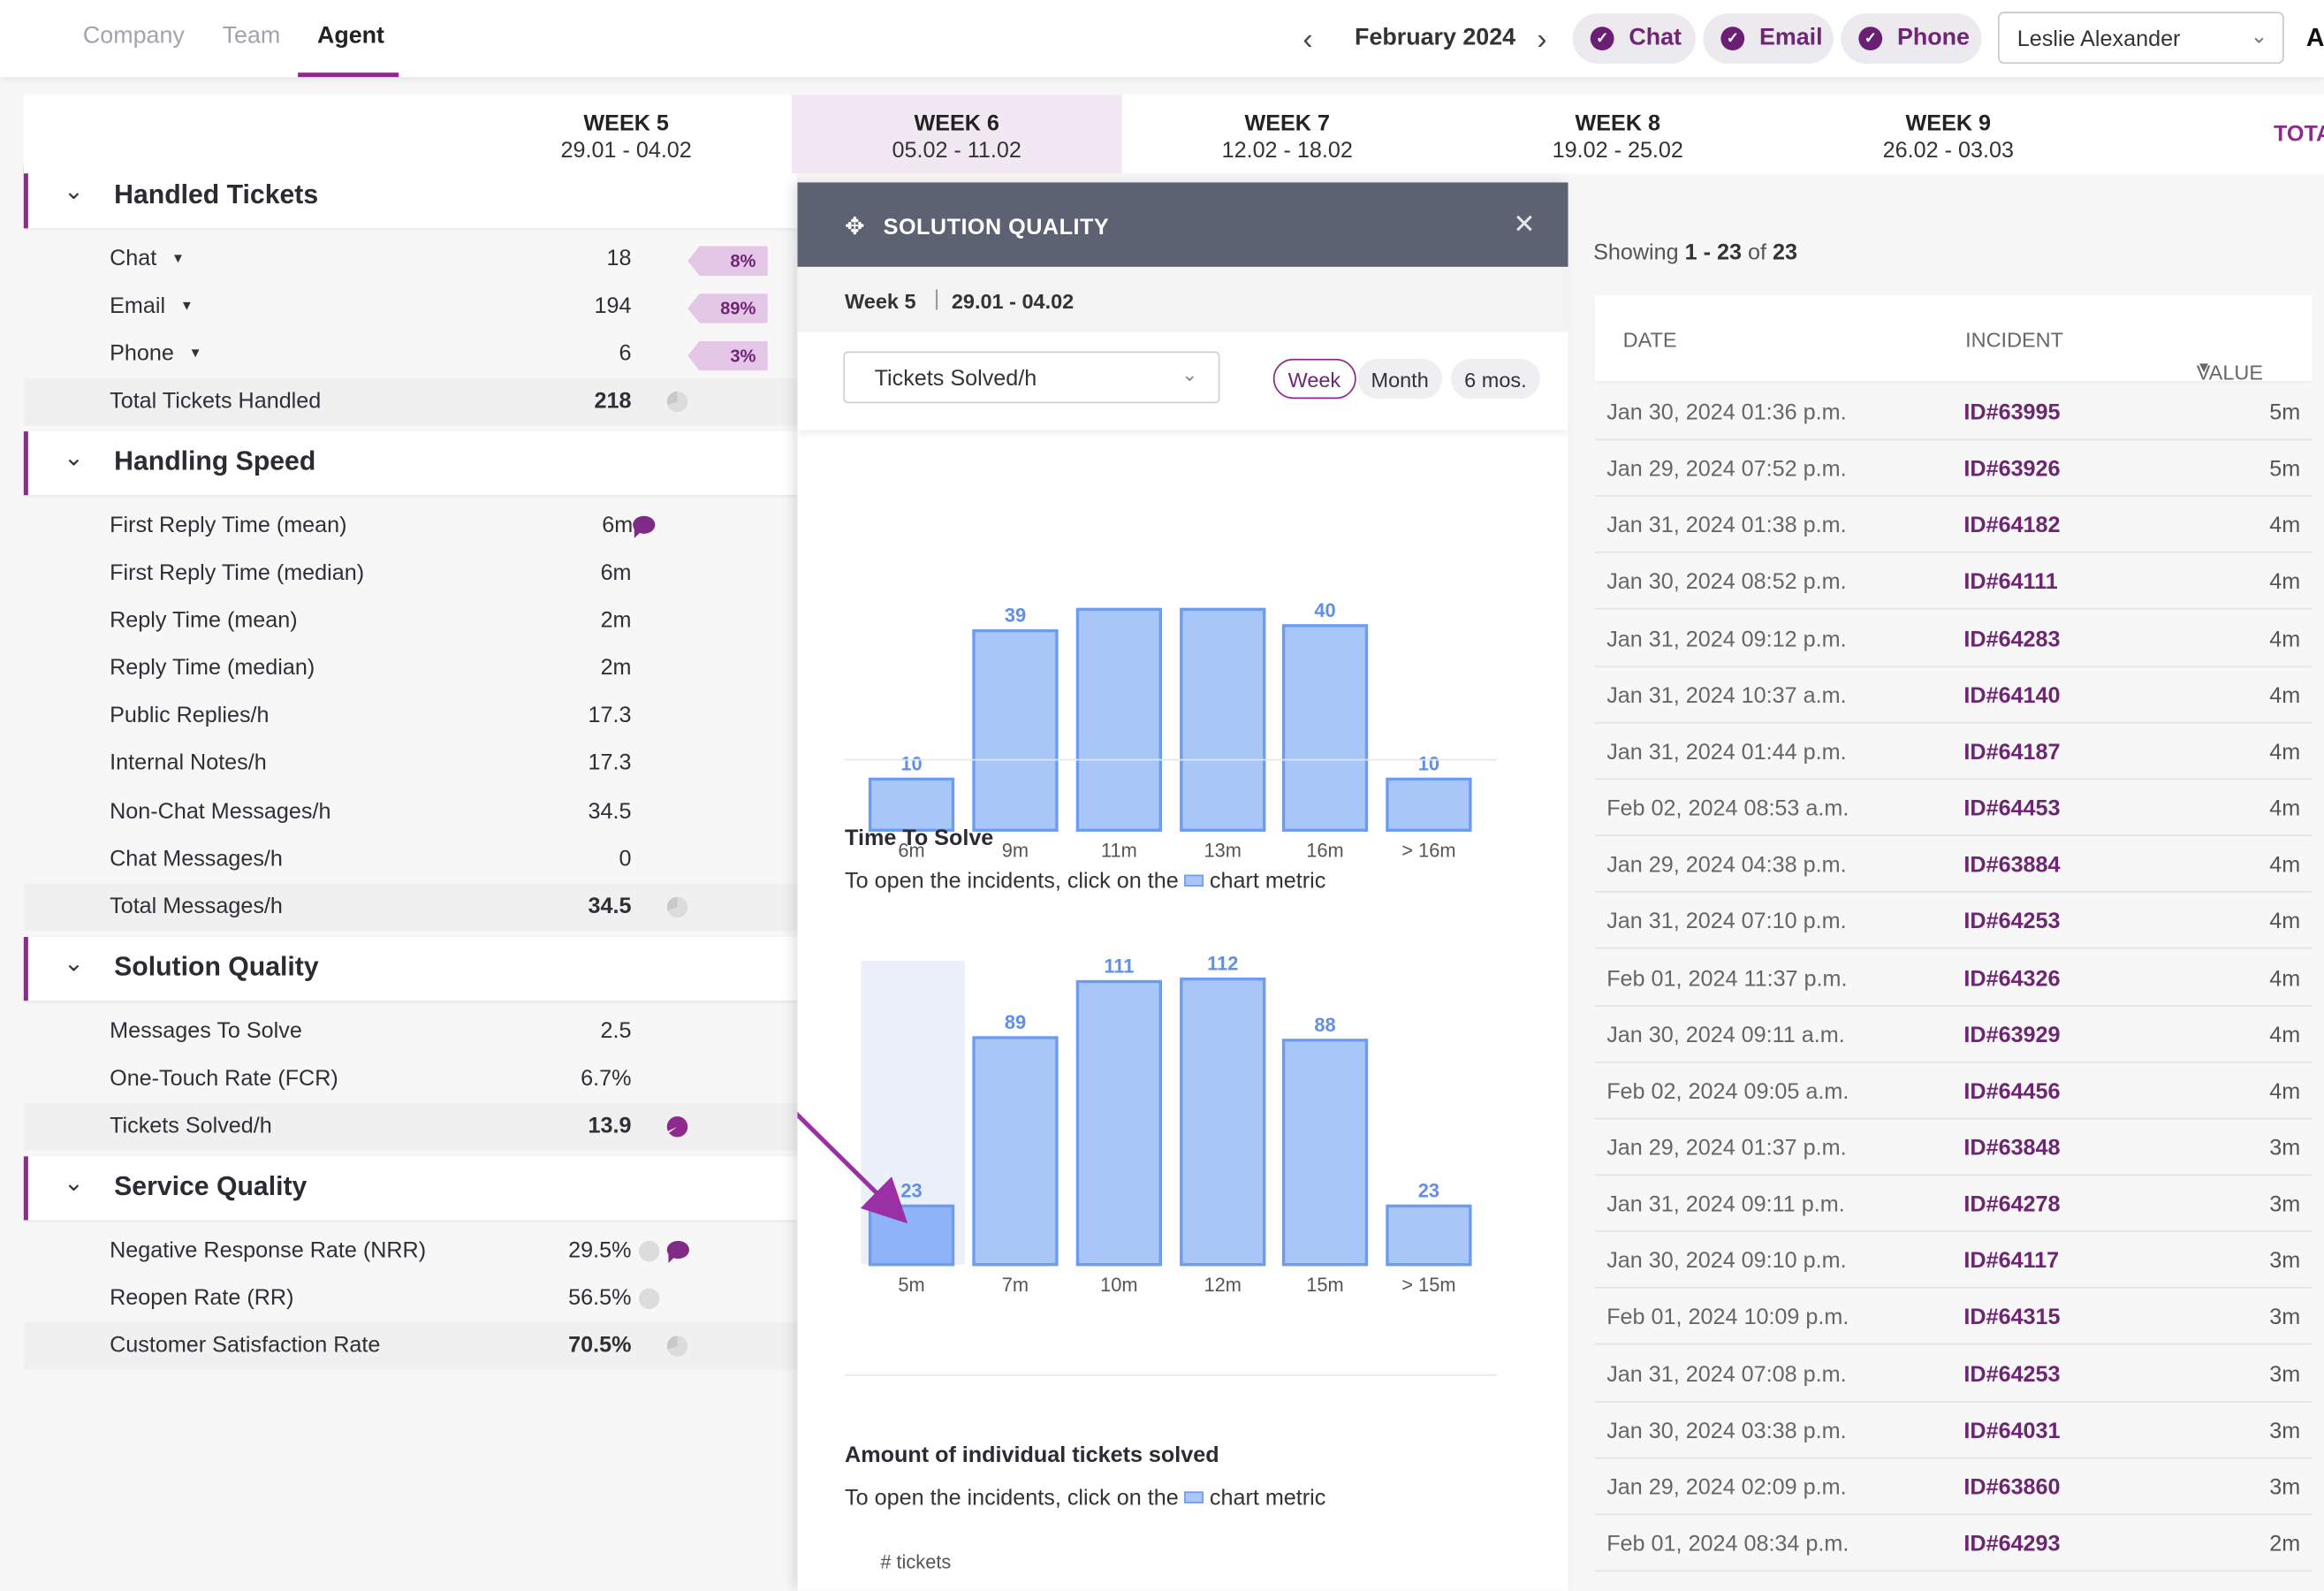  I want to click on incident-link: ID#63926, so click(2012, 469).